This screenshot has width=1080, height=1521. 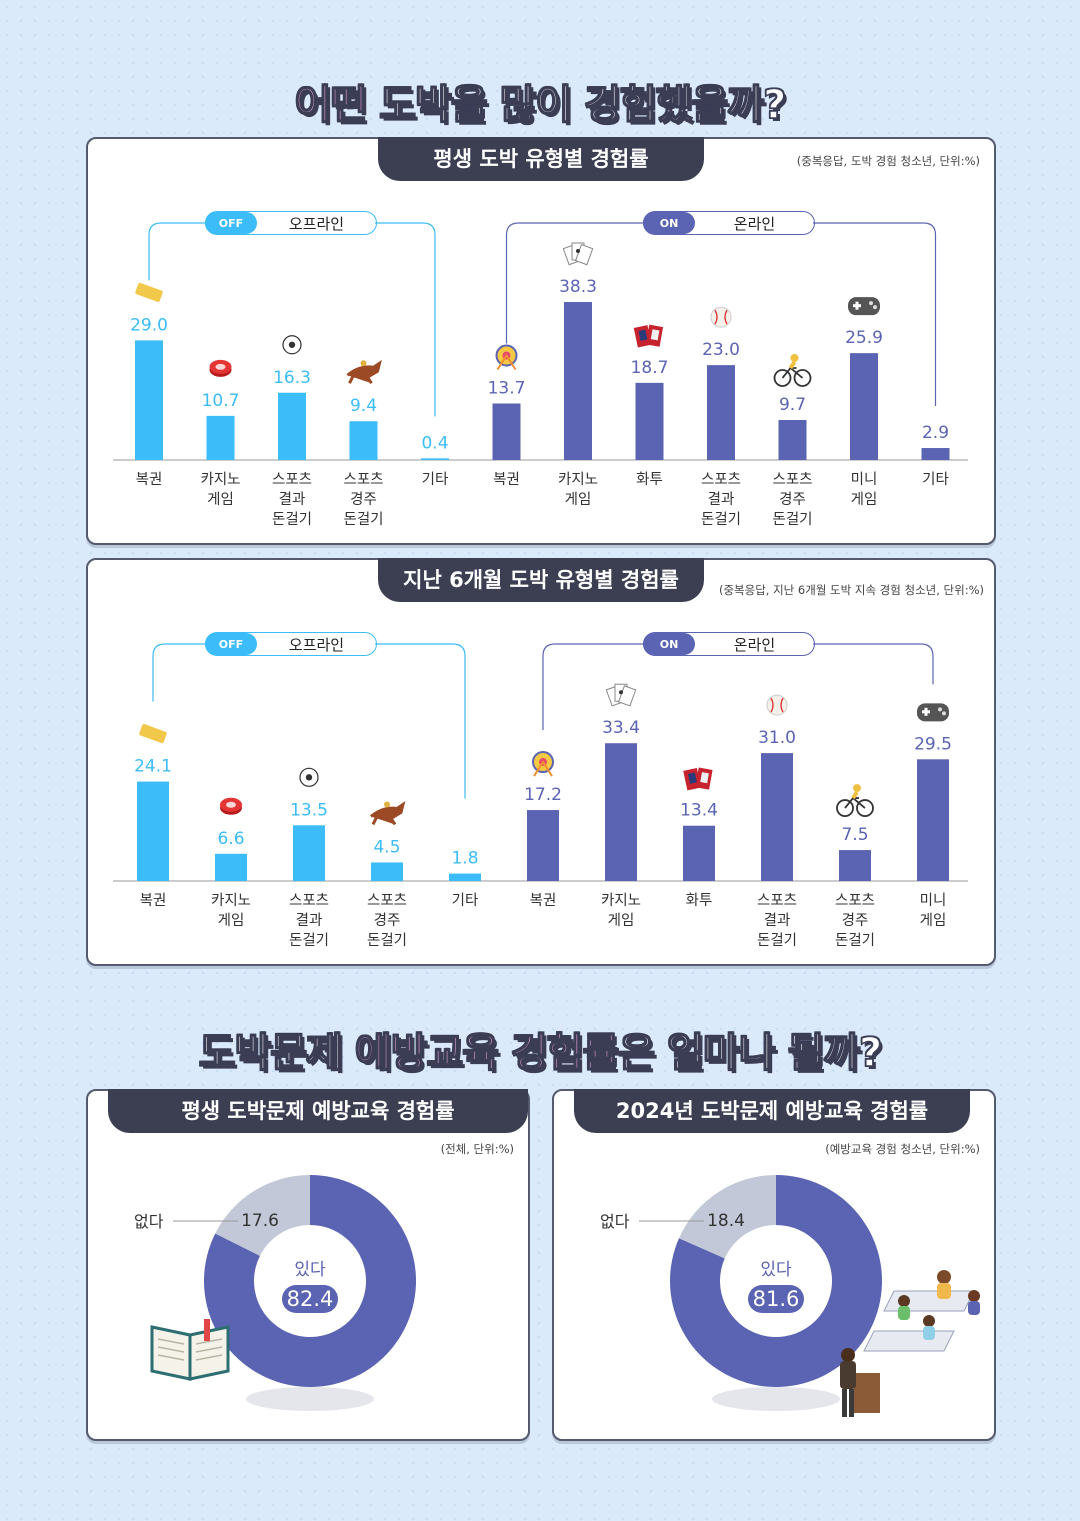 I want to click on bar-value-label: 29.5, so click(x=933, y=744).